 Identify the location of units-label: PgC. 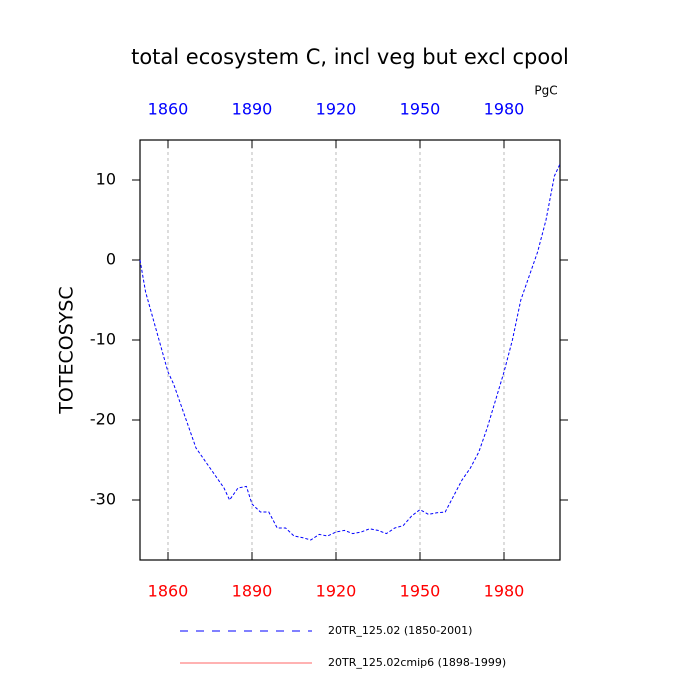
(545, 91).